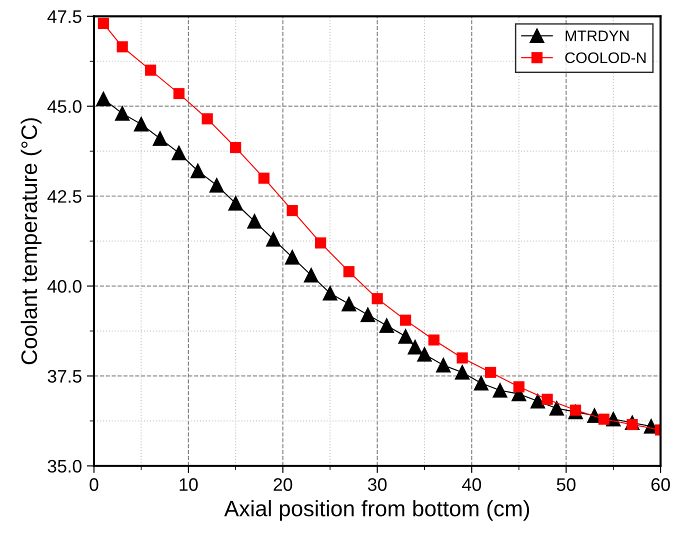 The width and height of the screenshot is (681, 543). What do you see at coordinates (566, 484) in the screenshot?
I see `x-tick-label: 50` at bounding box center [566, 484].